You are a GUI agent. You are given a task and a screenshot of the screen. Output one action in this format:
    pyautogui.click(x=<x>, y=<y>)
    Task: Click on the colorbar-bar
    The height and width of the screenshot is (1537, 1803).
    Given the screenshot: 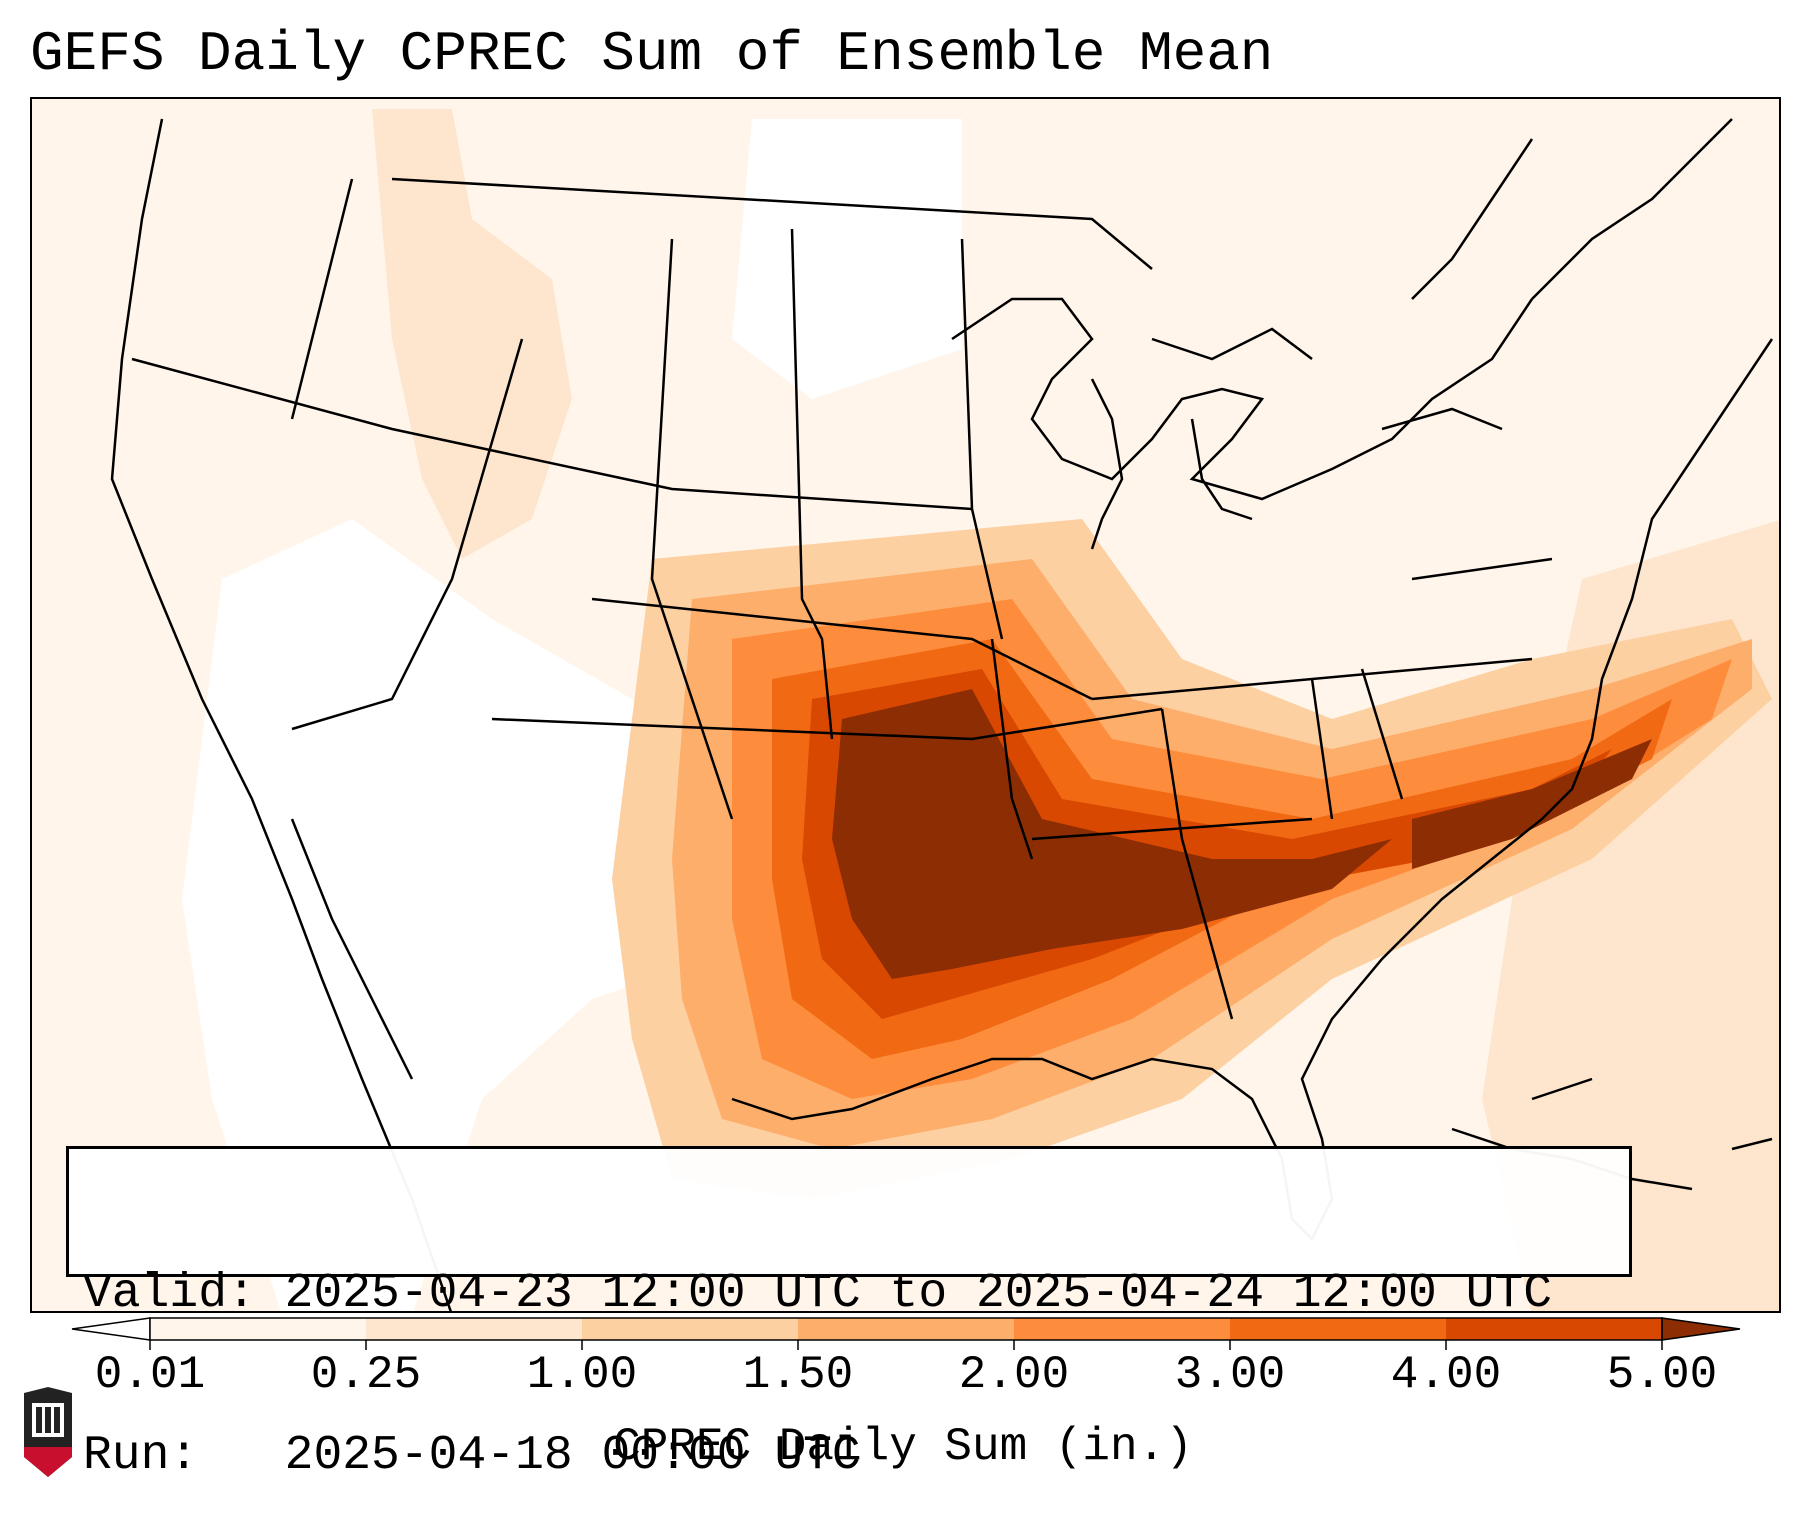 What is the action you would take?
    pyautogui.click(x=906, y=1333)
    